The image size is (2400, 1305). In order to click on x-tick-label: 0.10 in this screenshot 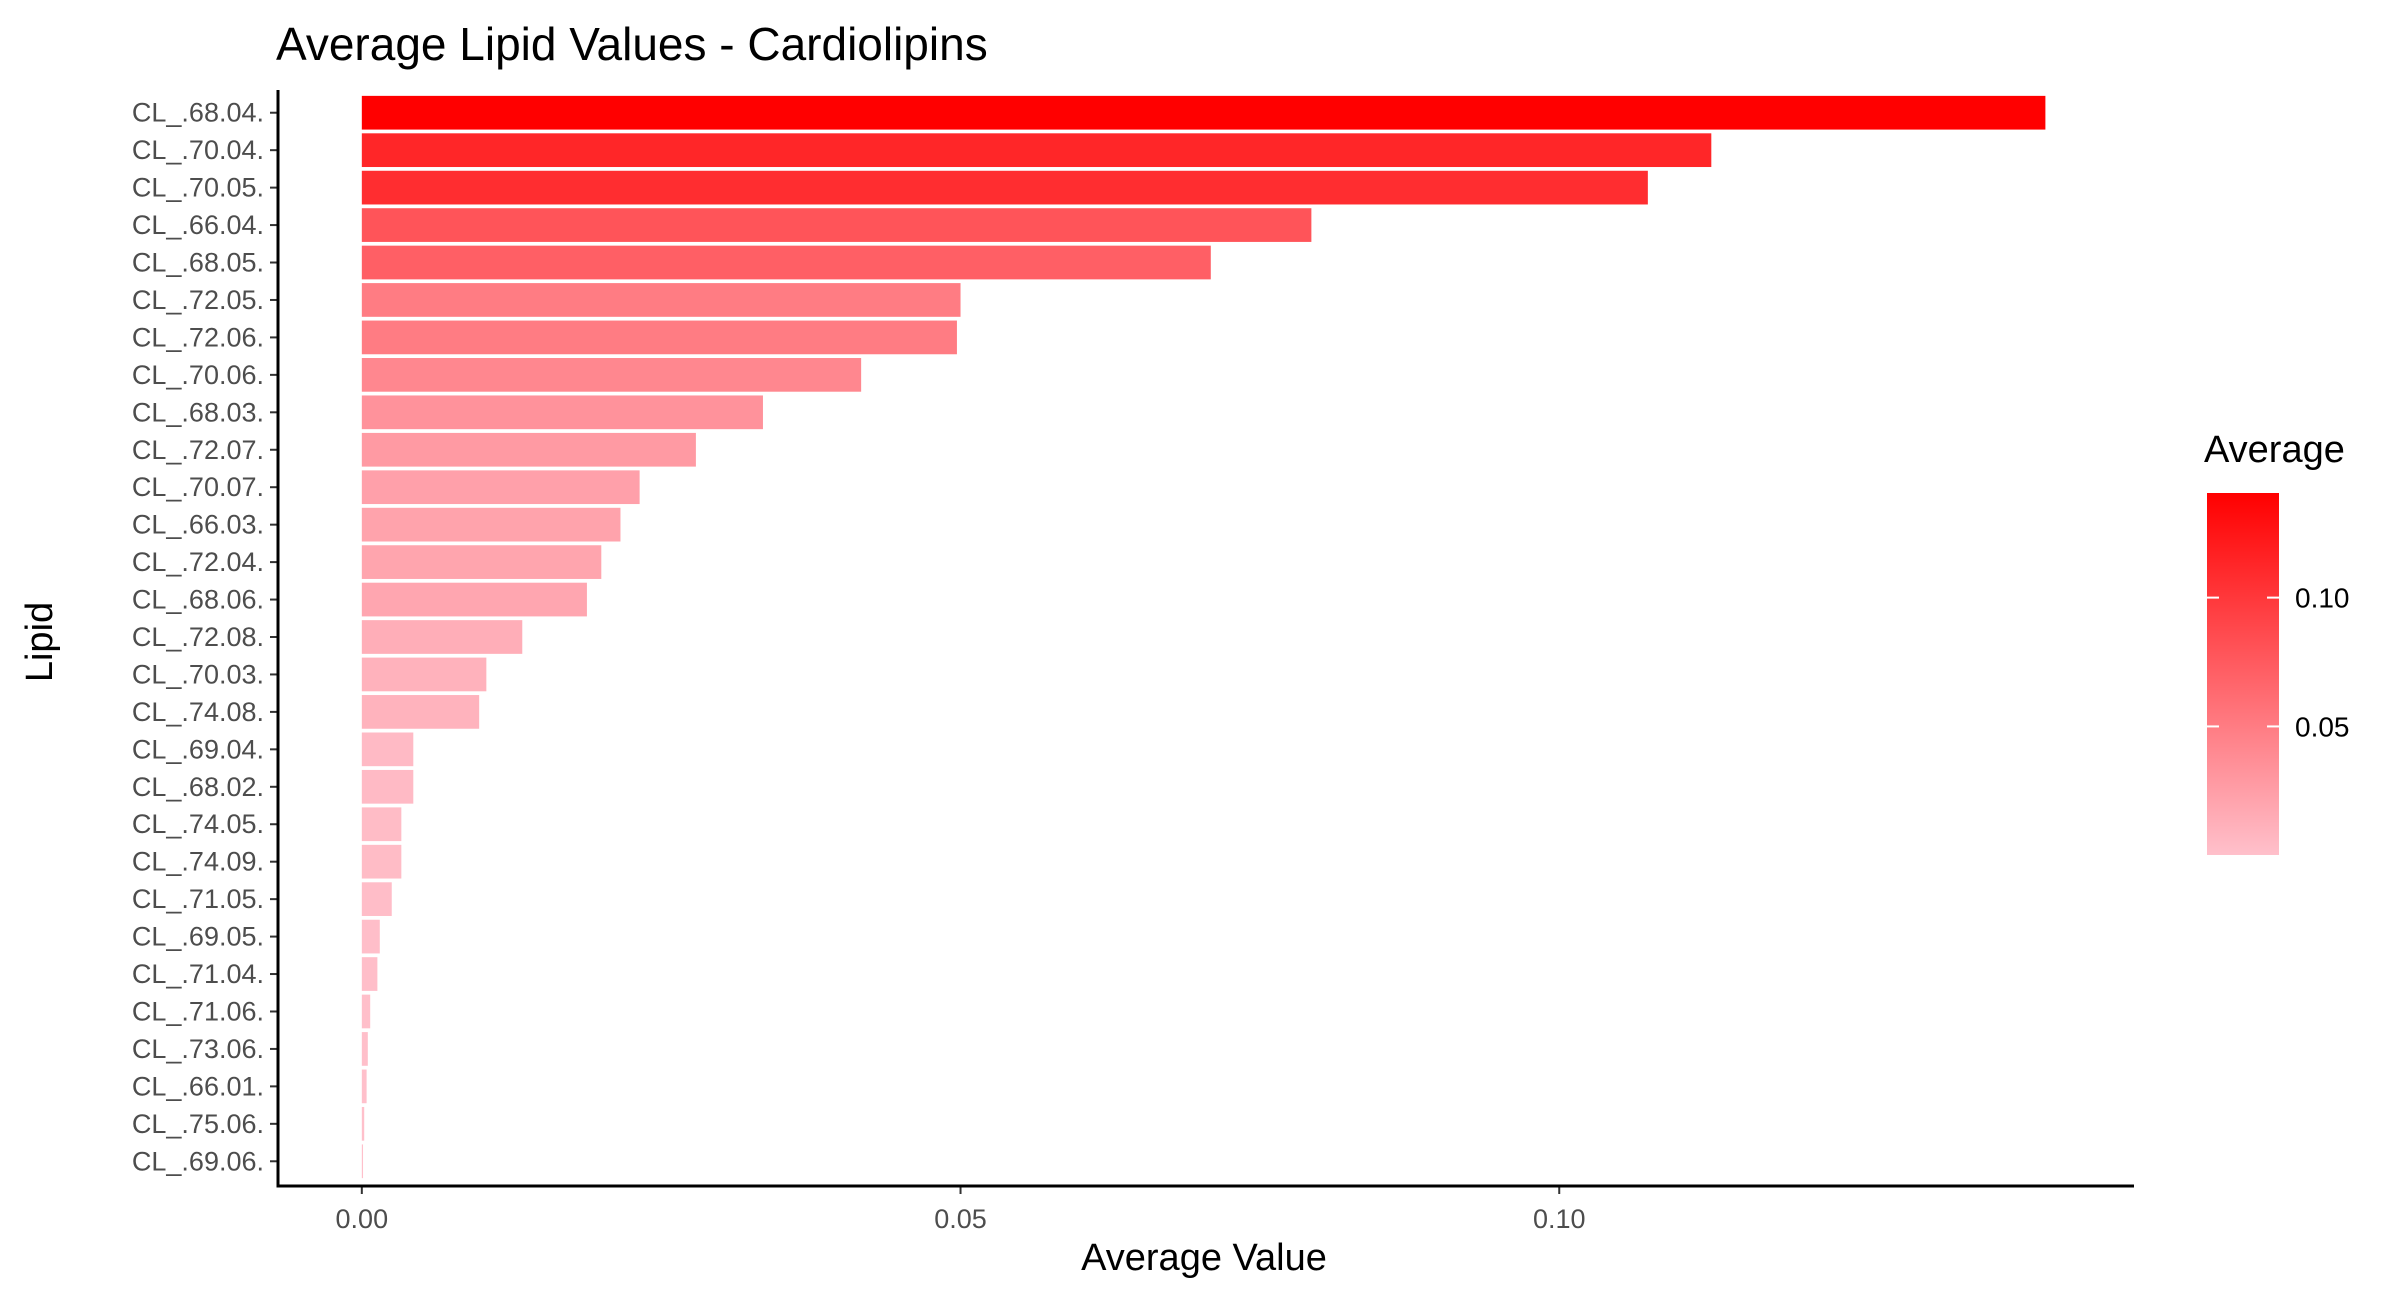, I will do `click(1559, 1219)`.